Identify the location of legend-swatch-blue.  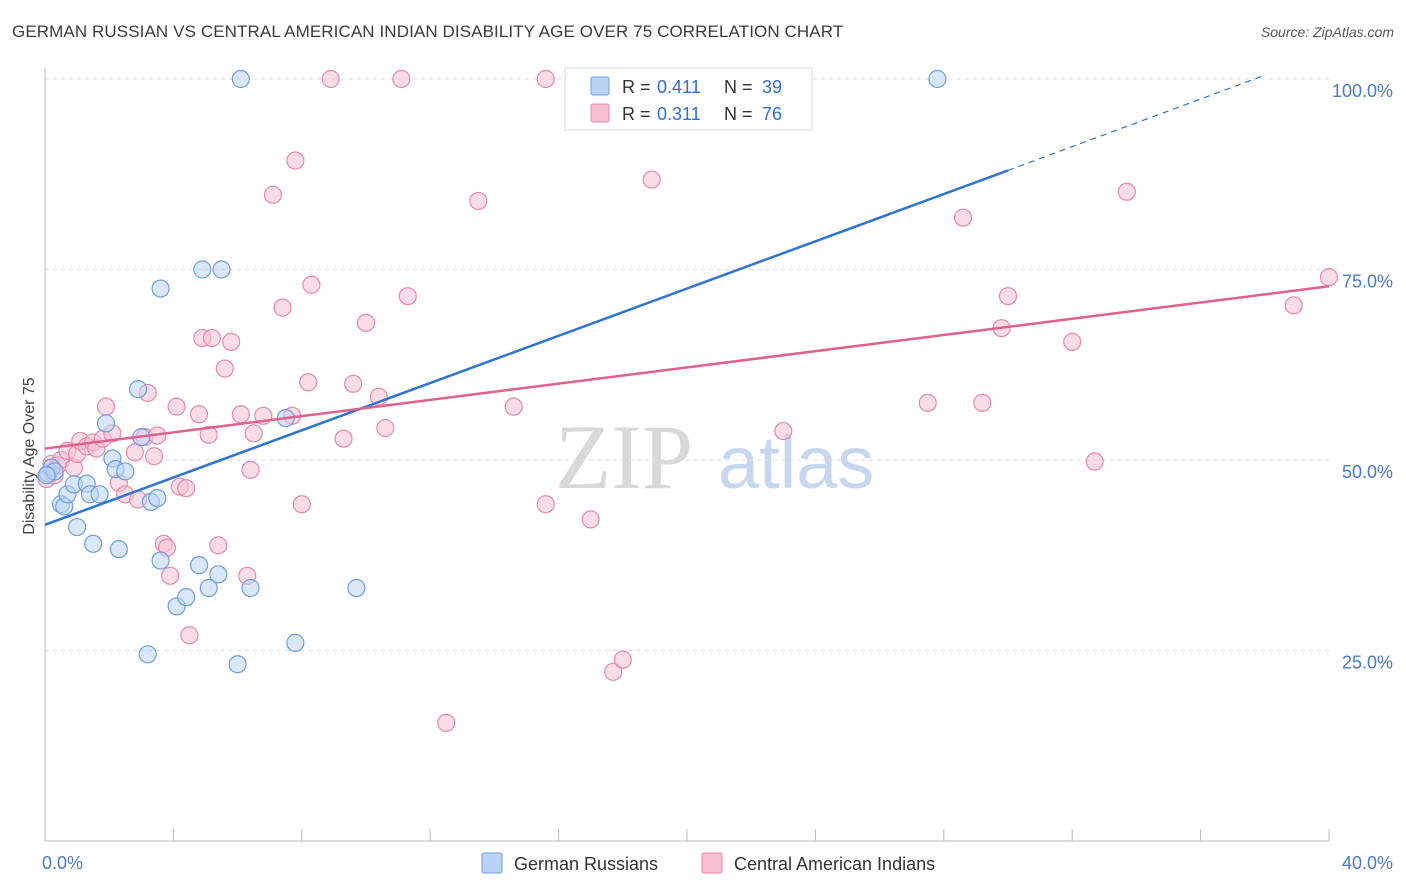
(600, 86).